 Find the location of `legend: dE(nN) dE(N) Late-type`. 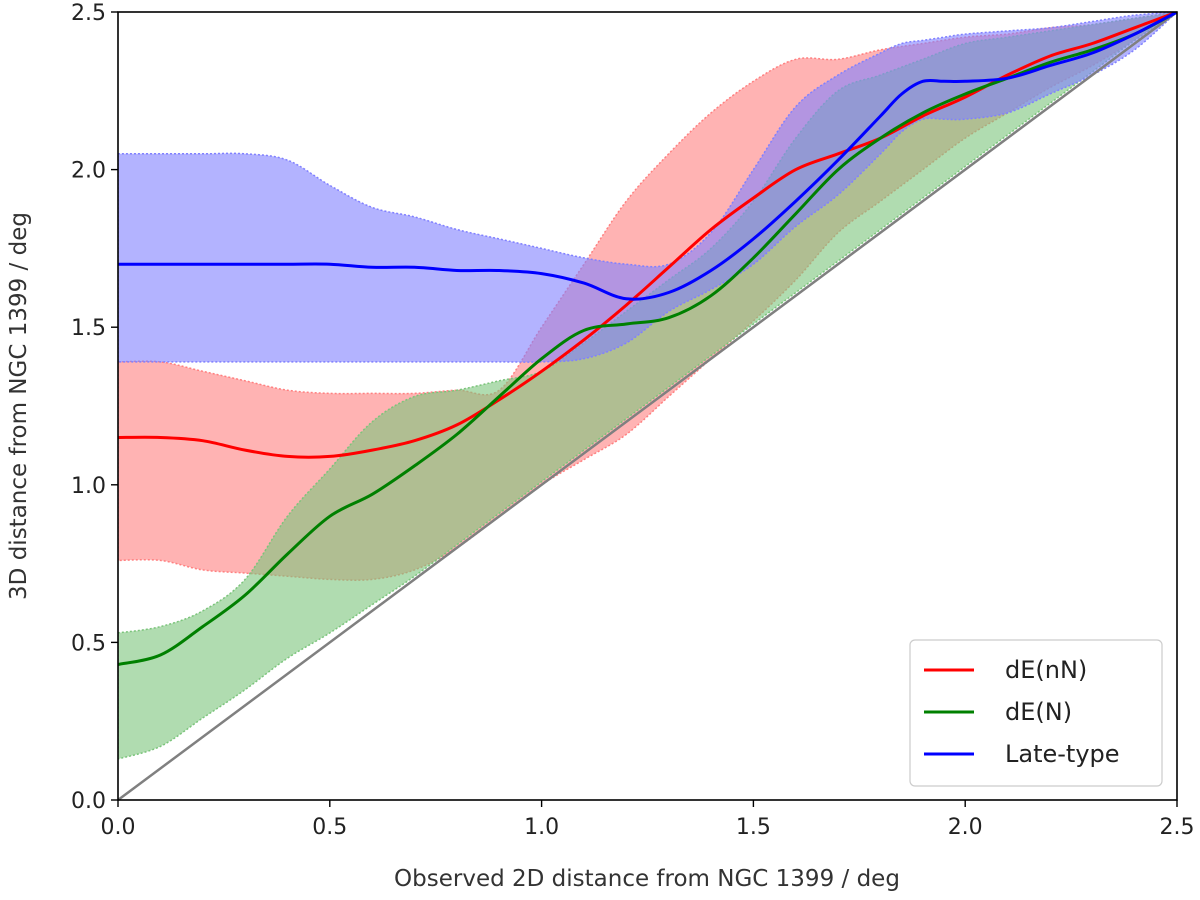

legend: dE(nN) dE(N) Late-type is located at coordinates (1036, 713).